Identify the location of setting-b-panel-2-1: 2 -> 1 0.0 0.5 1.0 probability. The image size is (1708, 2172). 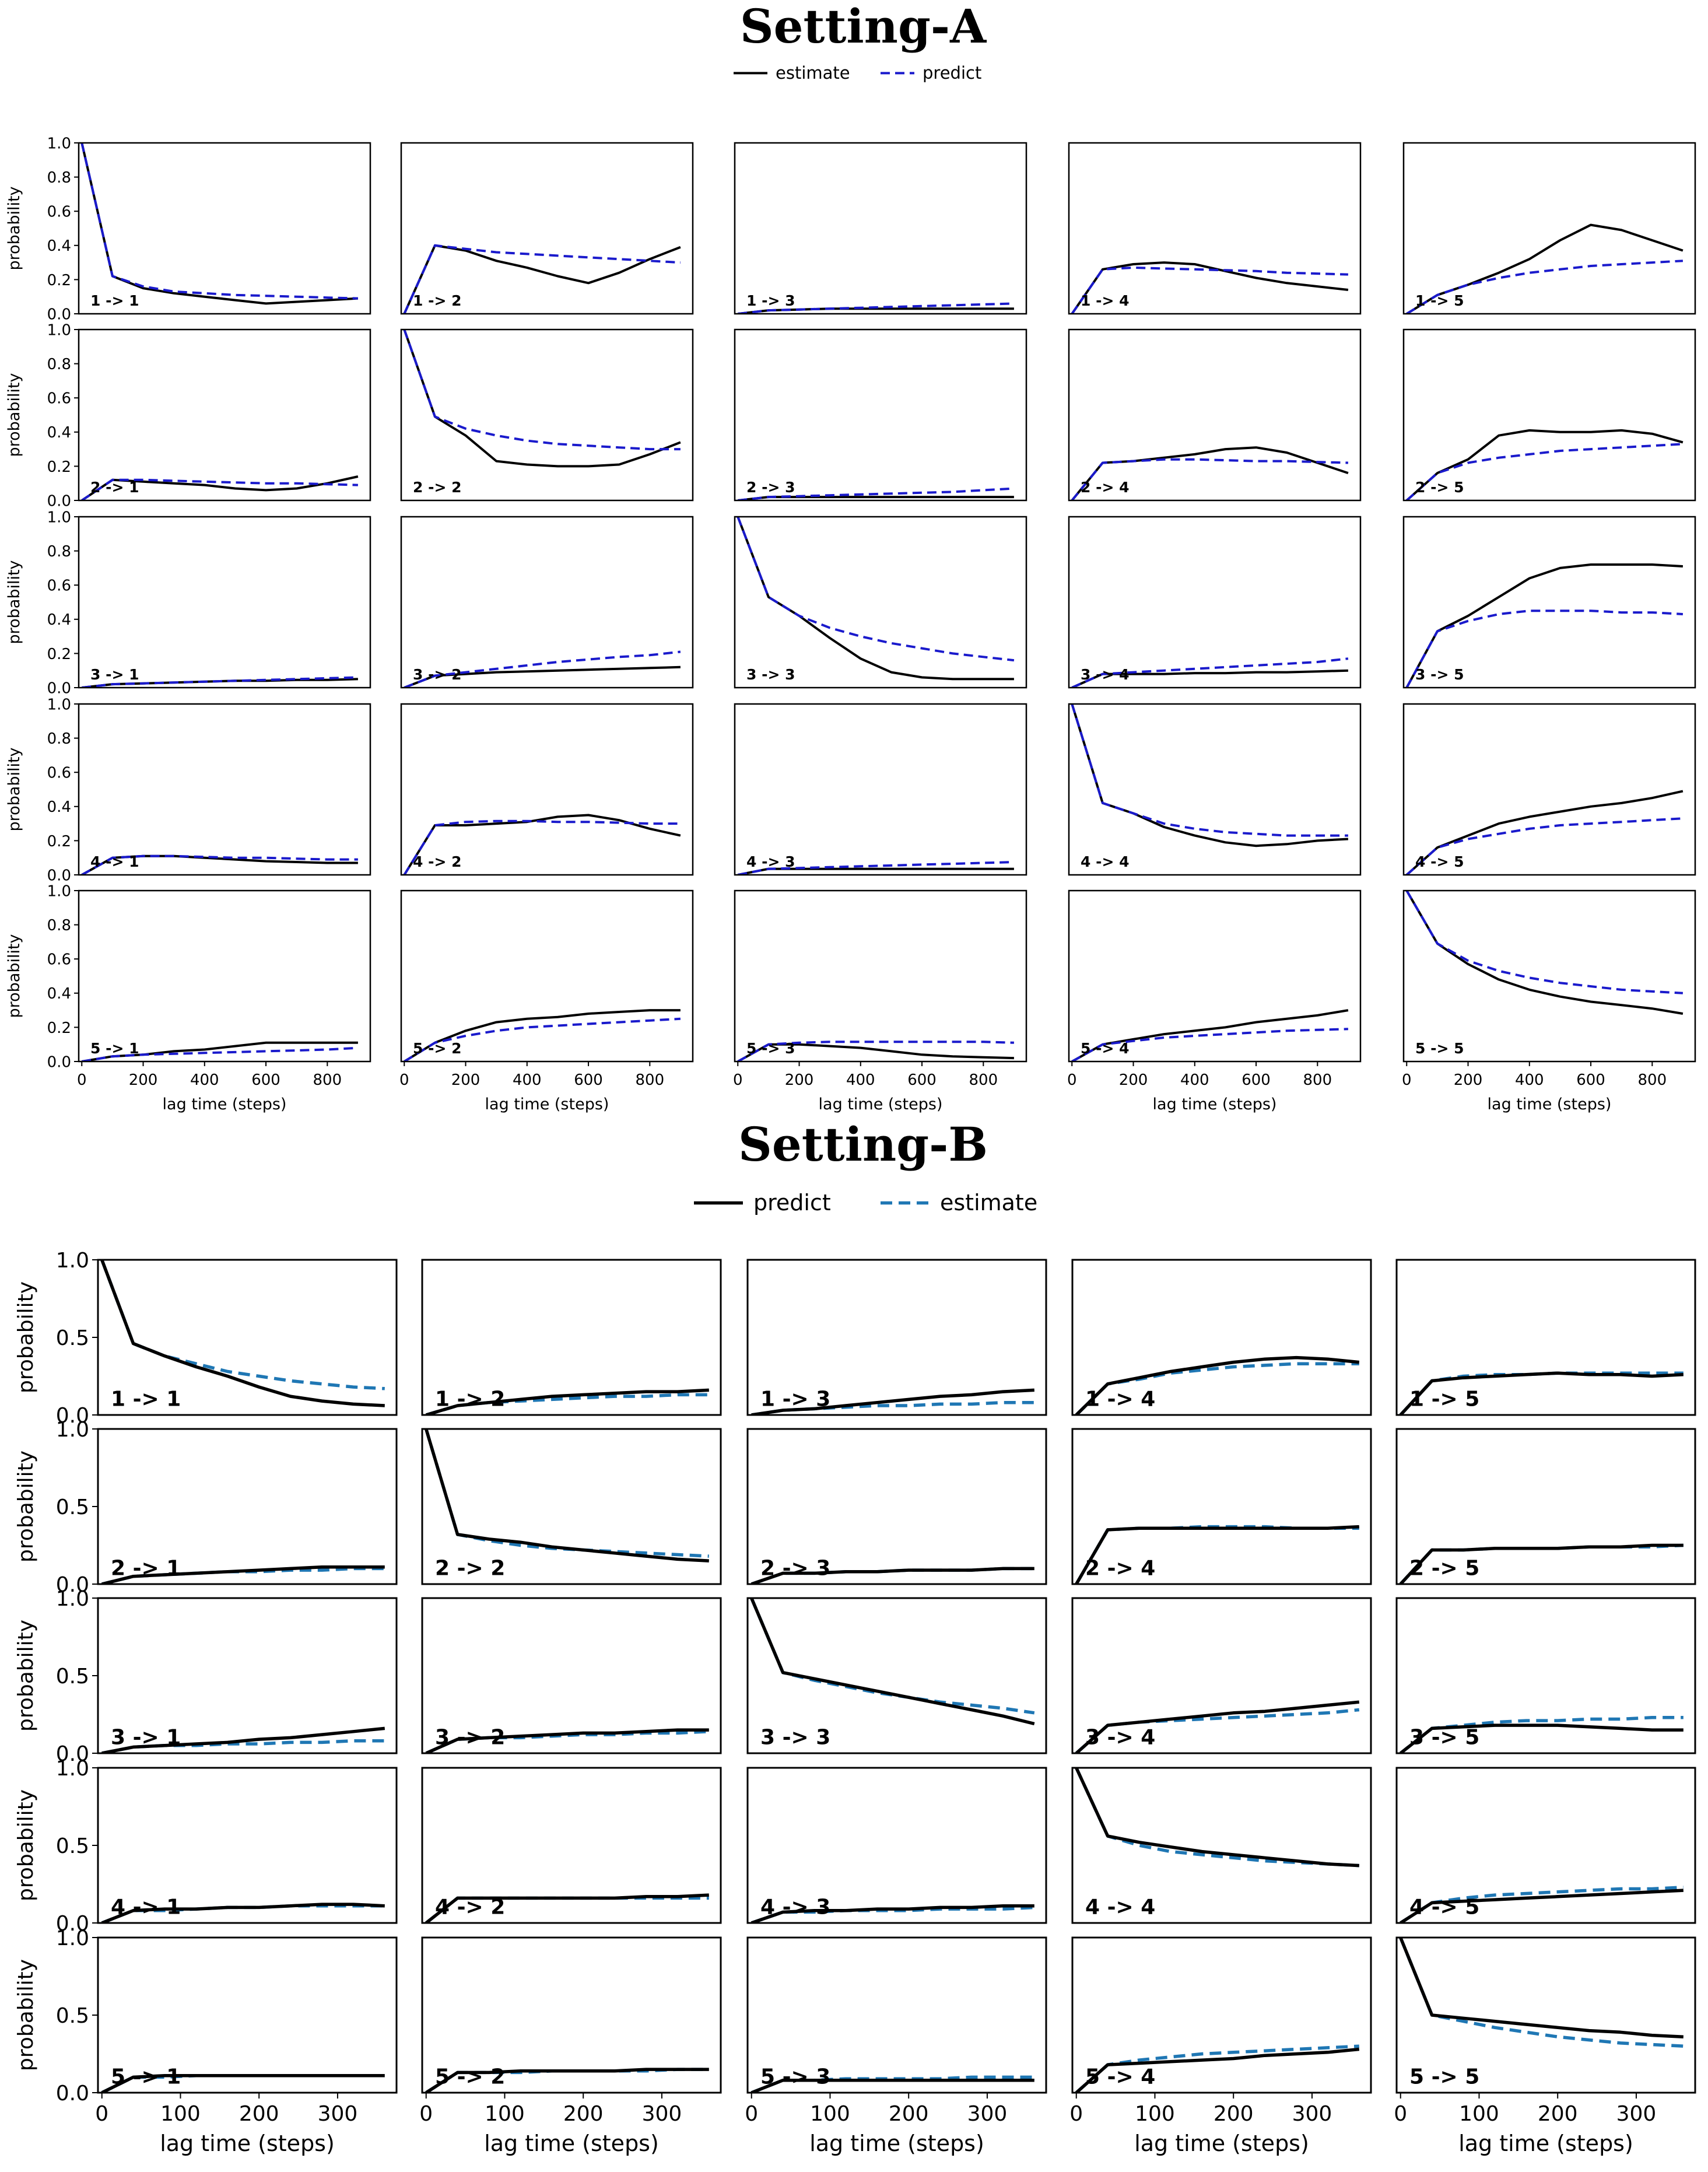
(206, 1507).